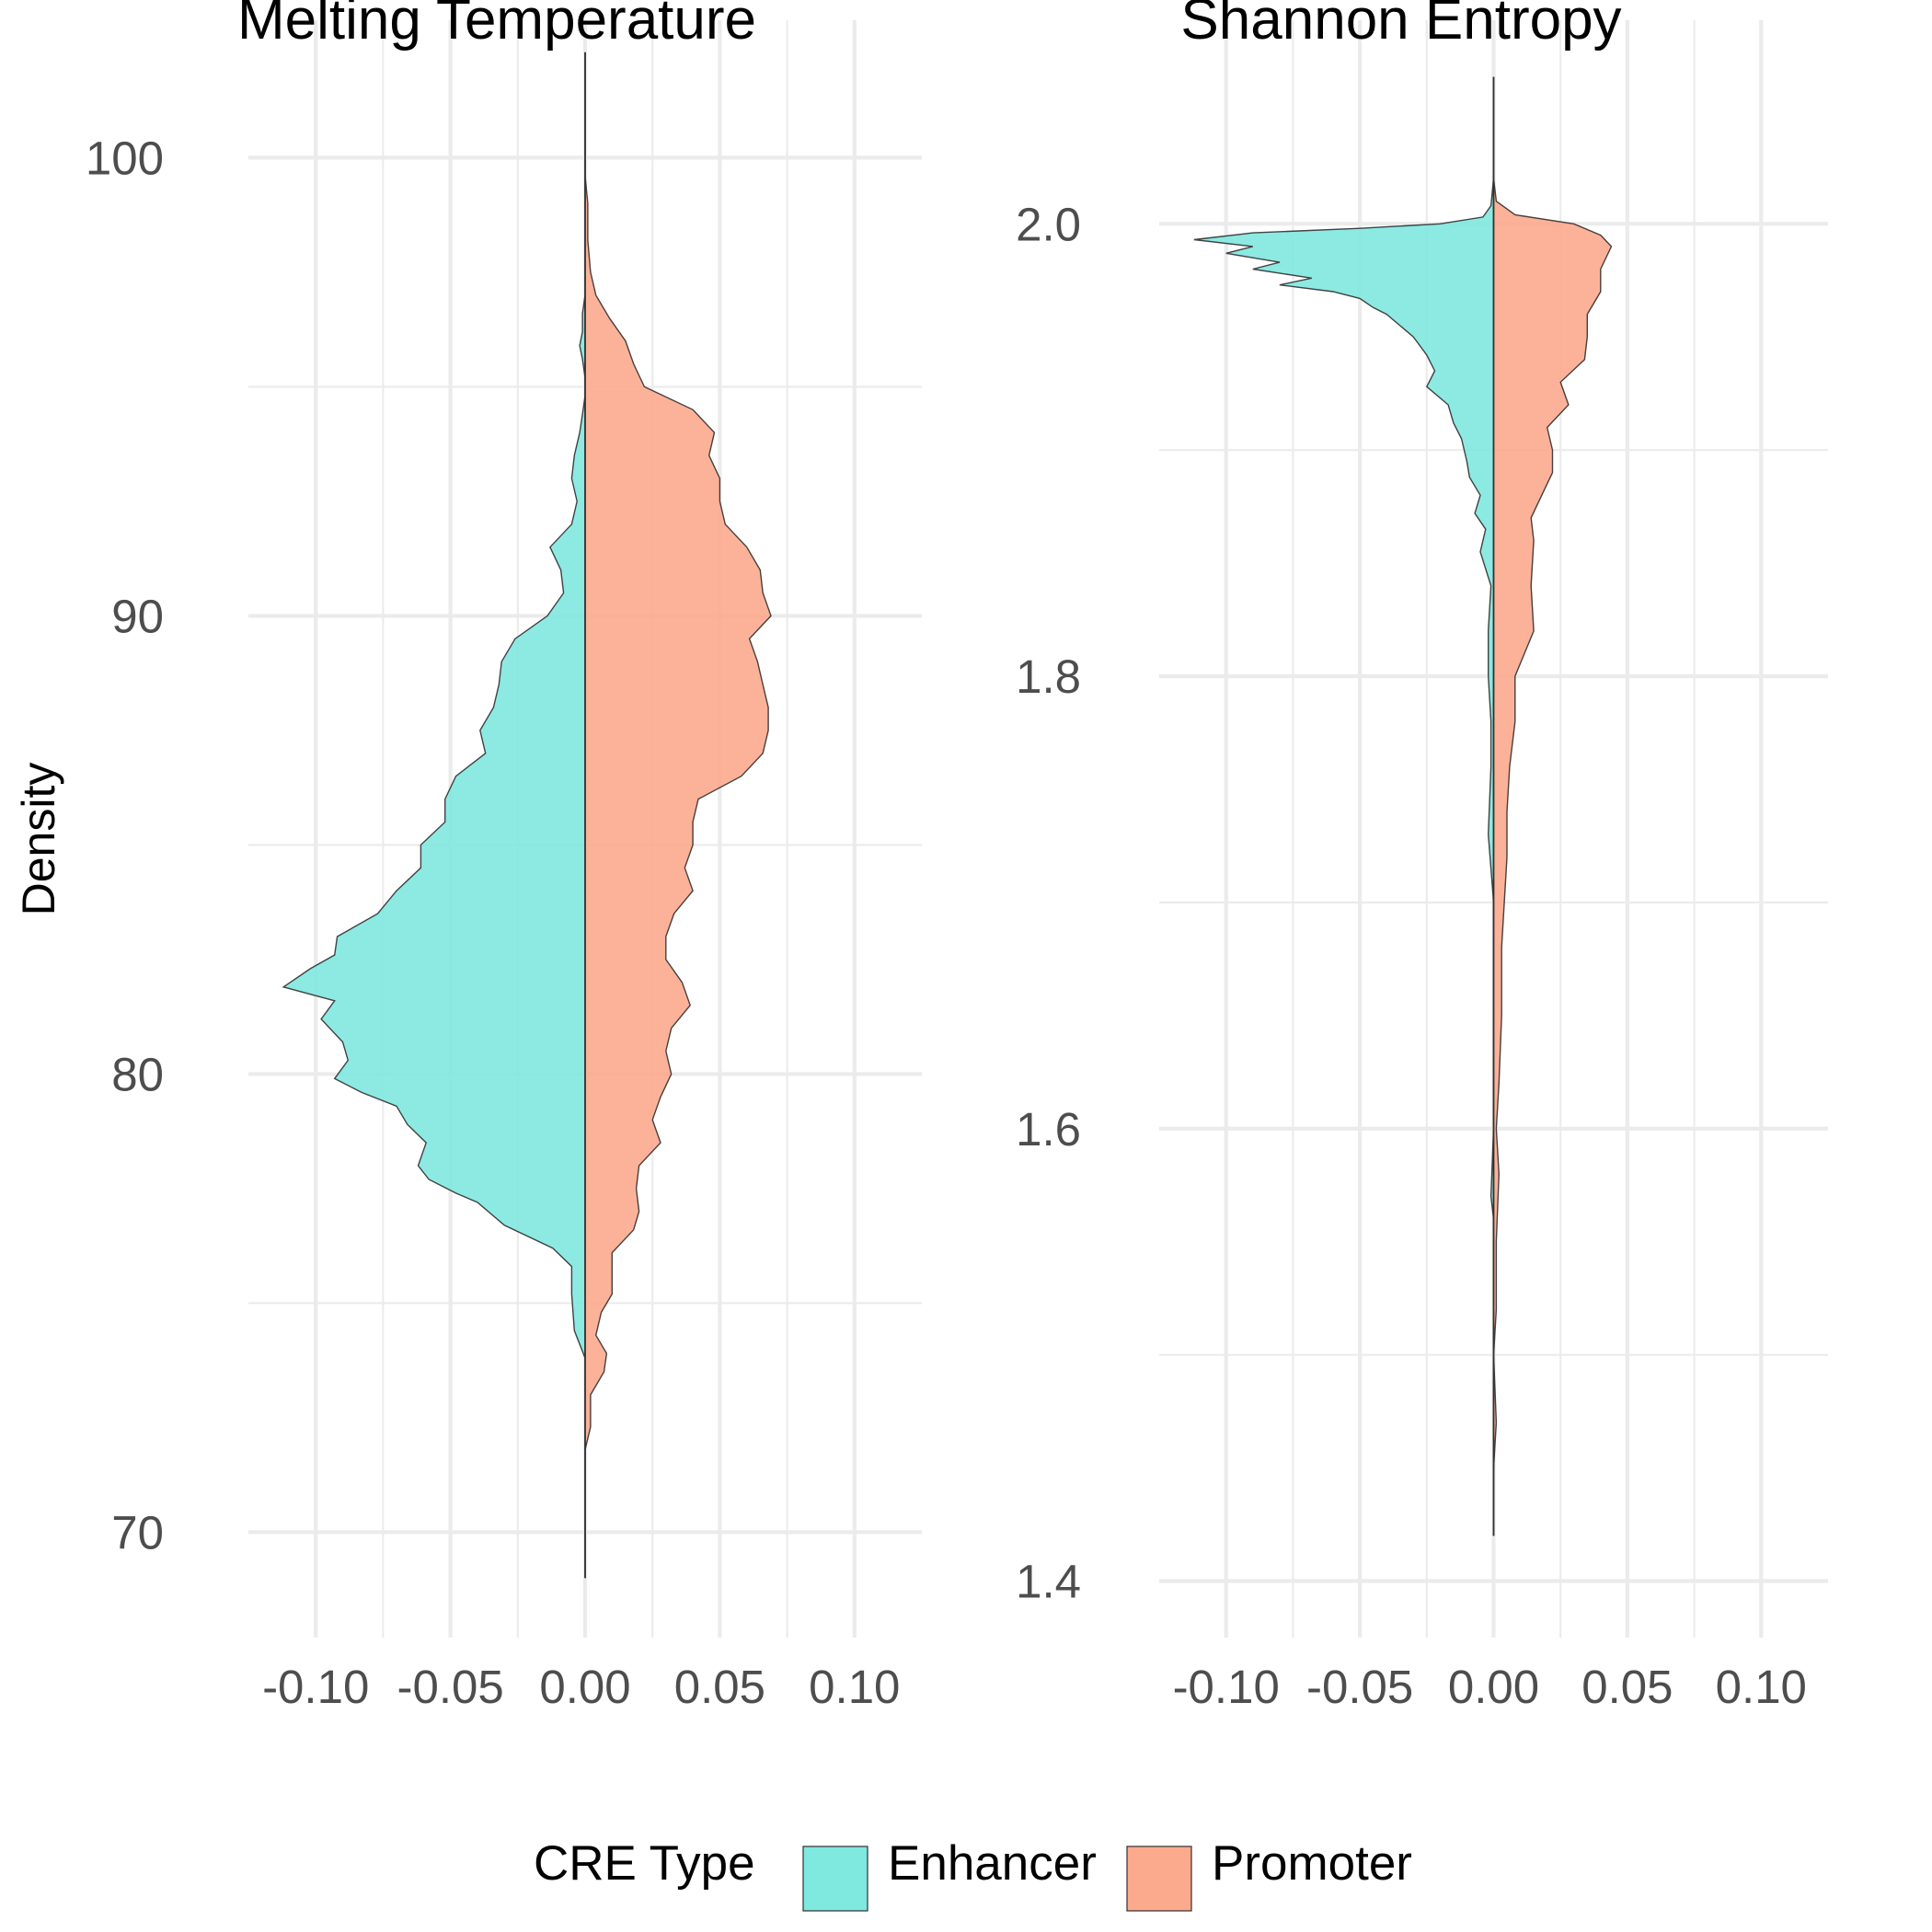  I want to click on legend-key-promoter, so click(1159, 1879).